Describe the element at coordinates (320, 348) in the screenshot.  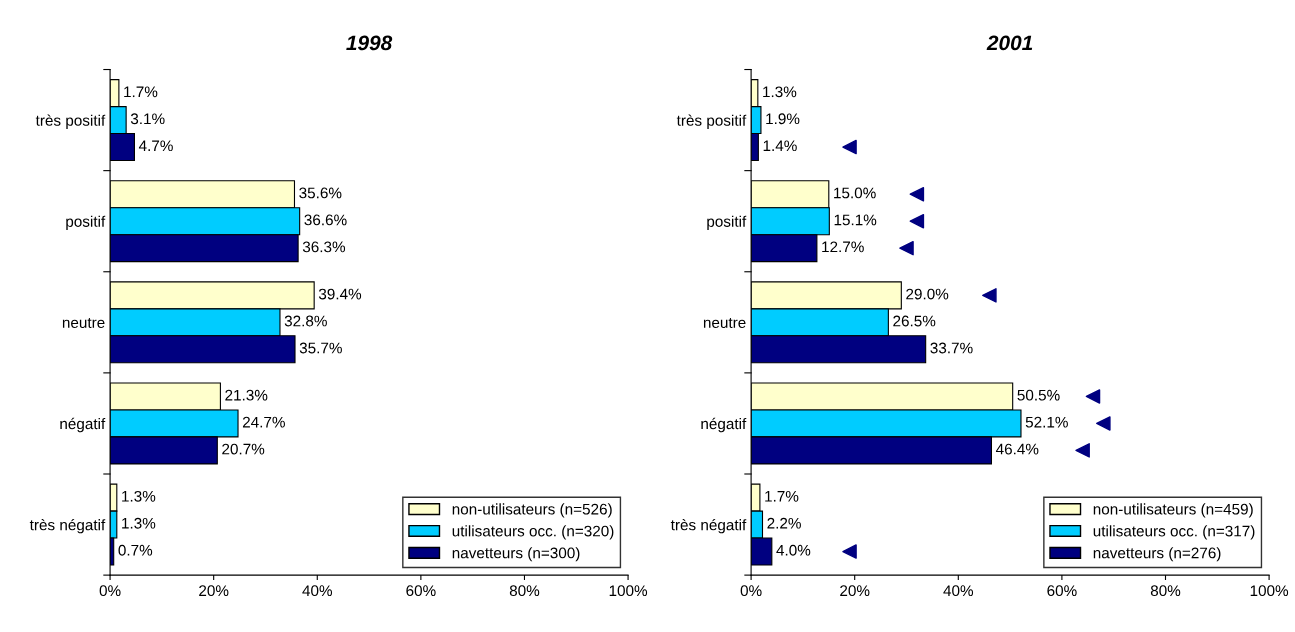
I see `data-label: 35.7%` at that location.